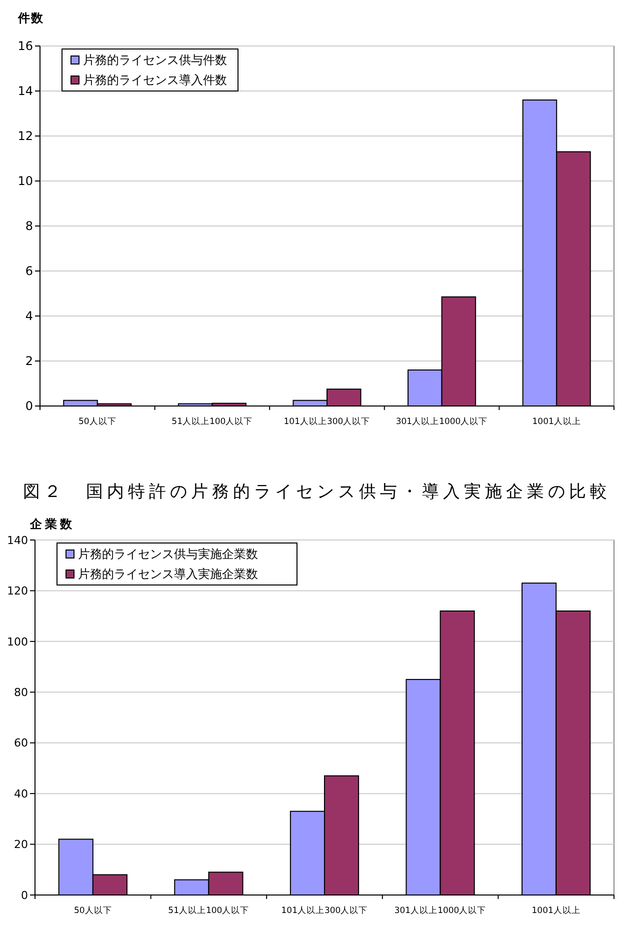 This screenshot has height=928, width=634. I want to click on y-tick-label: 6, so click(29, 271).